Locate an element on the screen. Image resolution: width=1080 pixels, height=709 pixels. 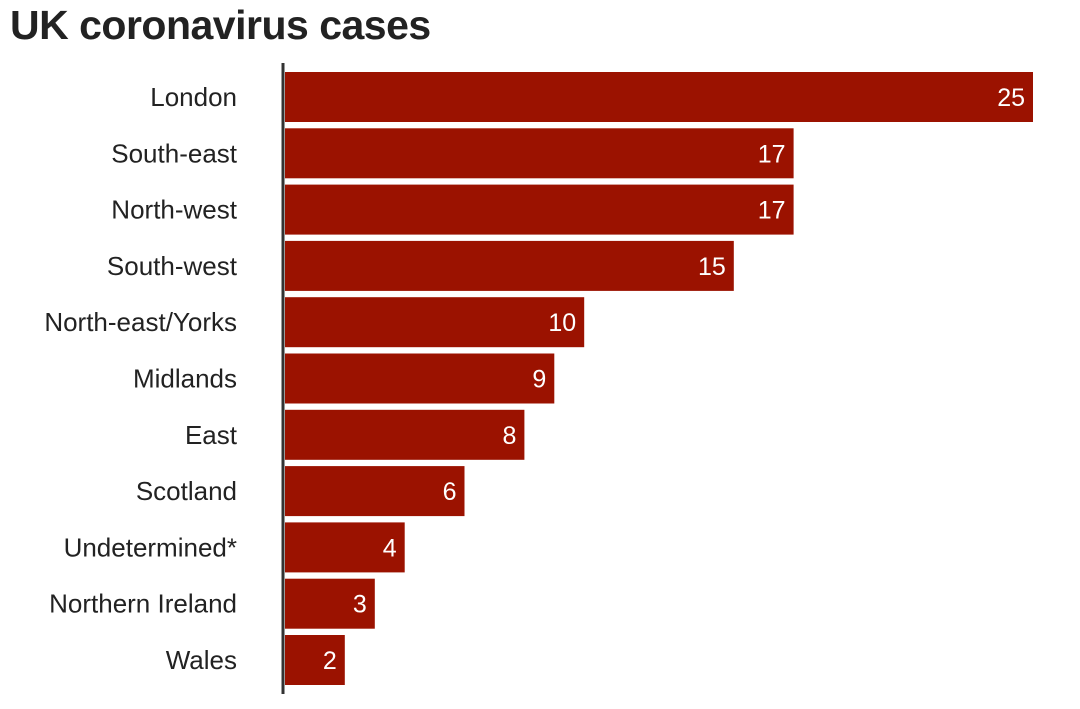
bar-wales is located at coordinates (315, 660).